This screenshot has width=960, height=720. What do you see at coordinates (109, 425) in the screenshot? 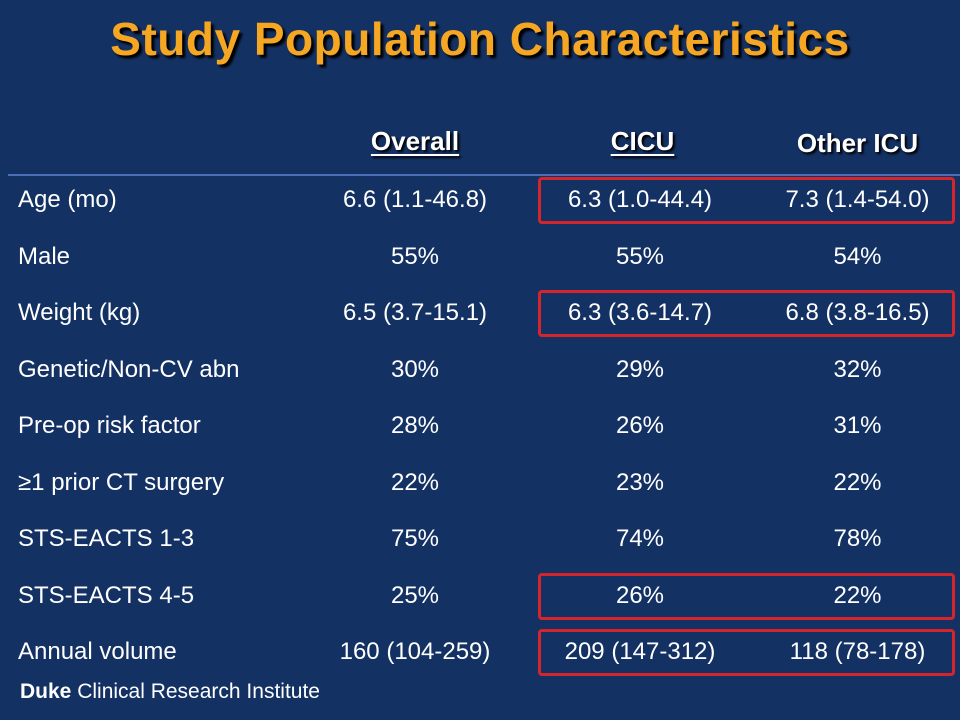
I see `row-label: Pre-op risk factor` at bounding box center [109, 425].